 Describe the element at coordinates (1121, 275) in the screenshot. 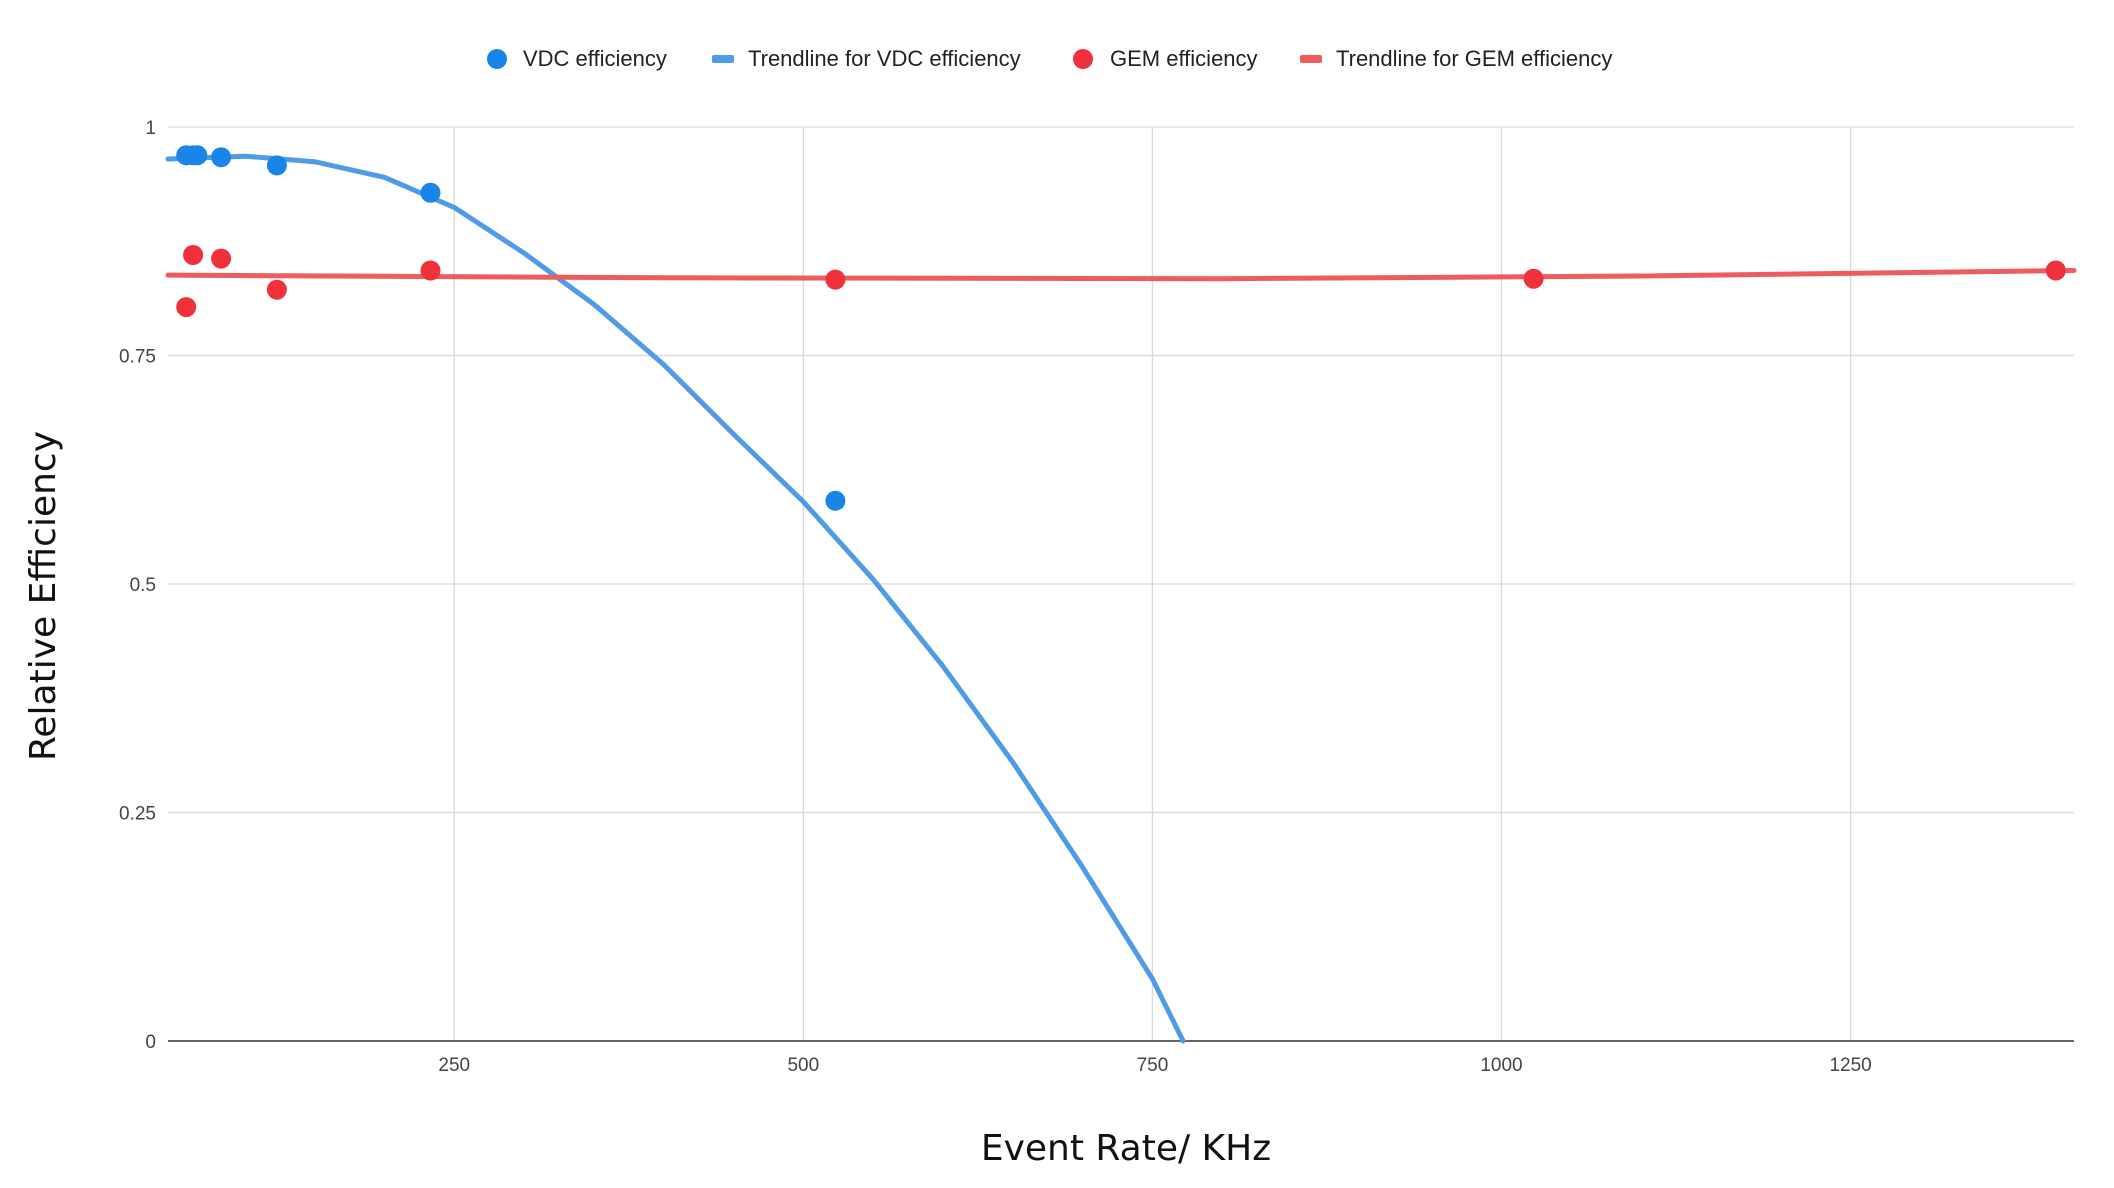

I see `trendline-for-gem-efficiency-line` at that location.